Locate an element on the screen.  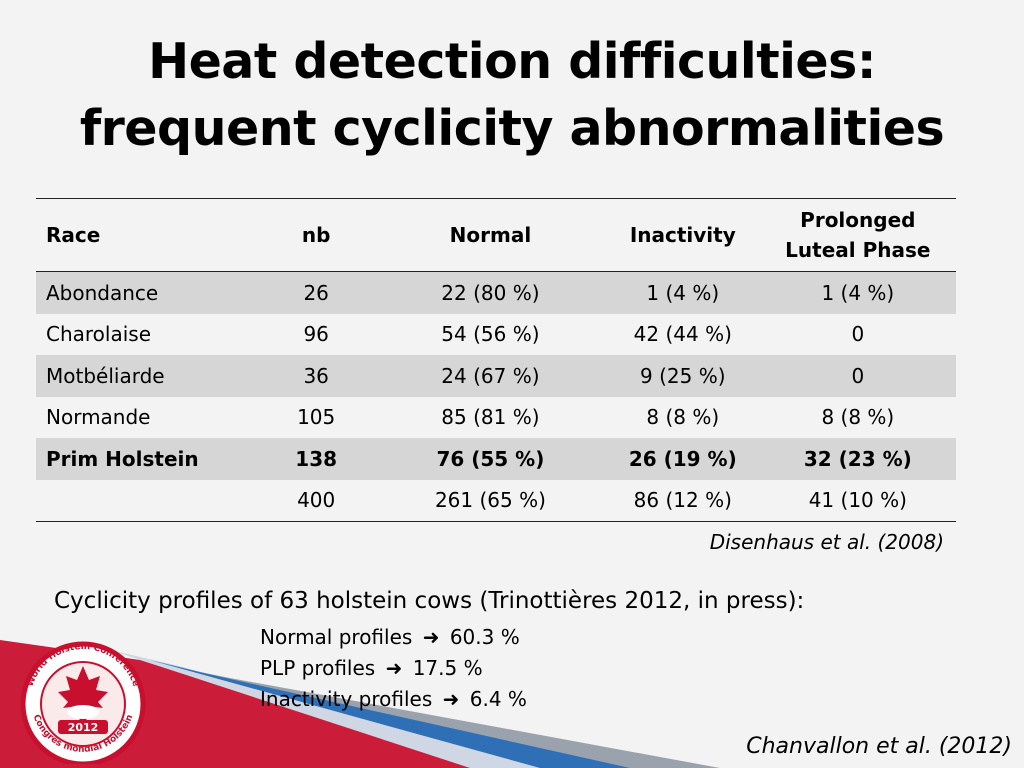
cell-nb: 138 is located at coordinates (316, 459).